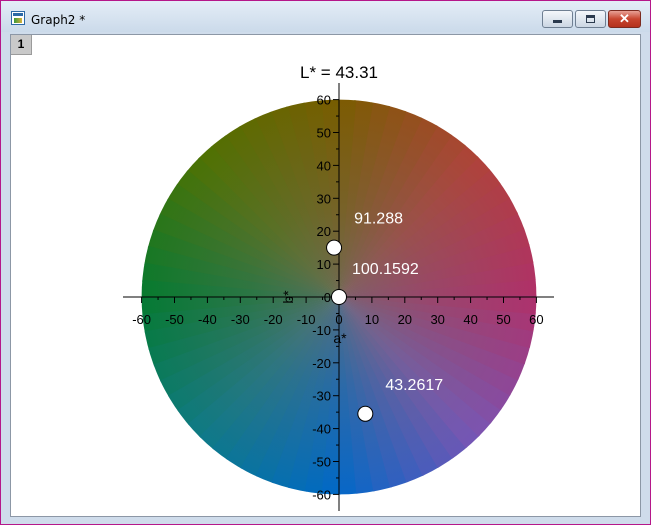 The width and height of the screenshot is (651, 525). What do you see at coordinates (141, 319) in the screenshot?
I see `x-tick-label: -60` at bounding box center [141, 319].